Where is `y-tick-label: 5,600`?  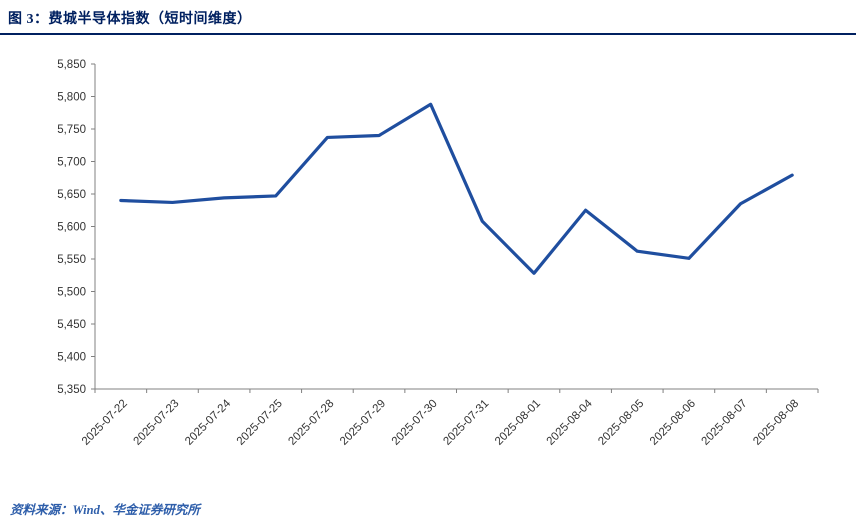
y-tick-label: 5,600 is located at coordinates (71, 228).